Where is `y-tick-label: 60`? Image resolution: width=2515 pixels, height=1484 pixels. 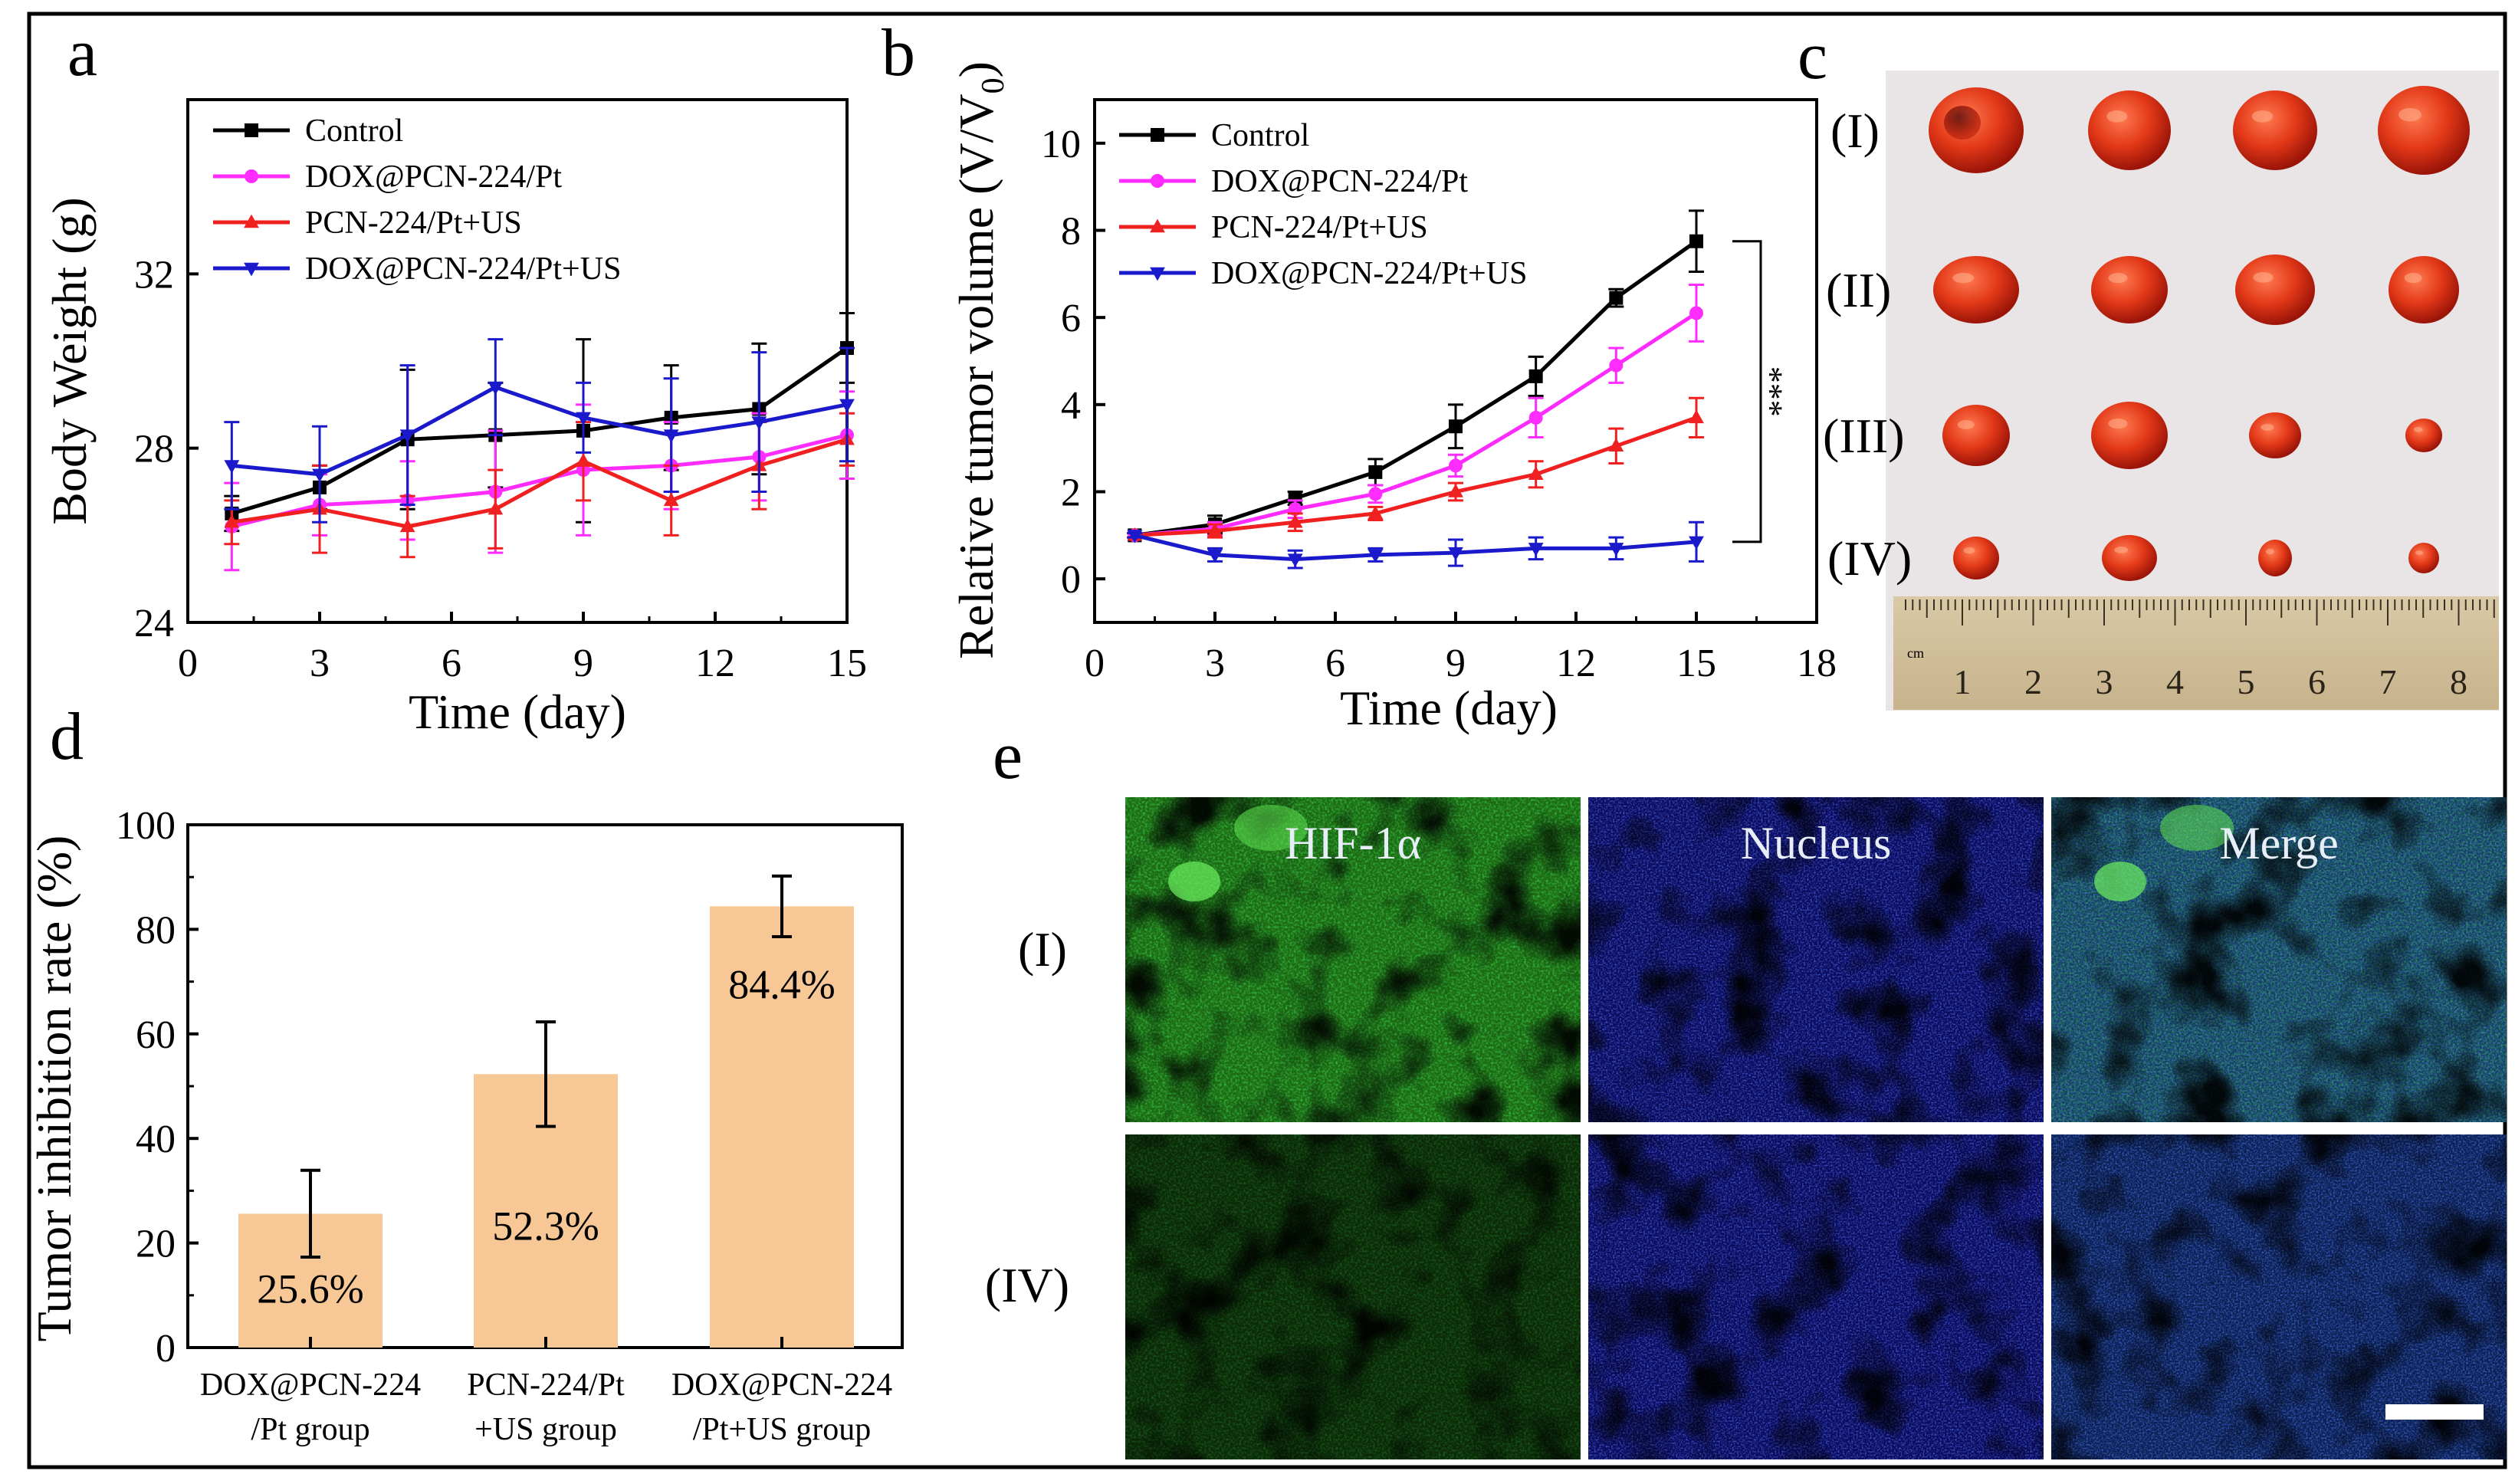 y-tick-label: 60 is located at coordinates (156, 1035).